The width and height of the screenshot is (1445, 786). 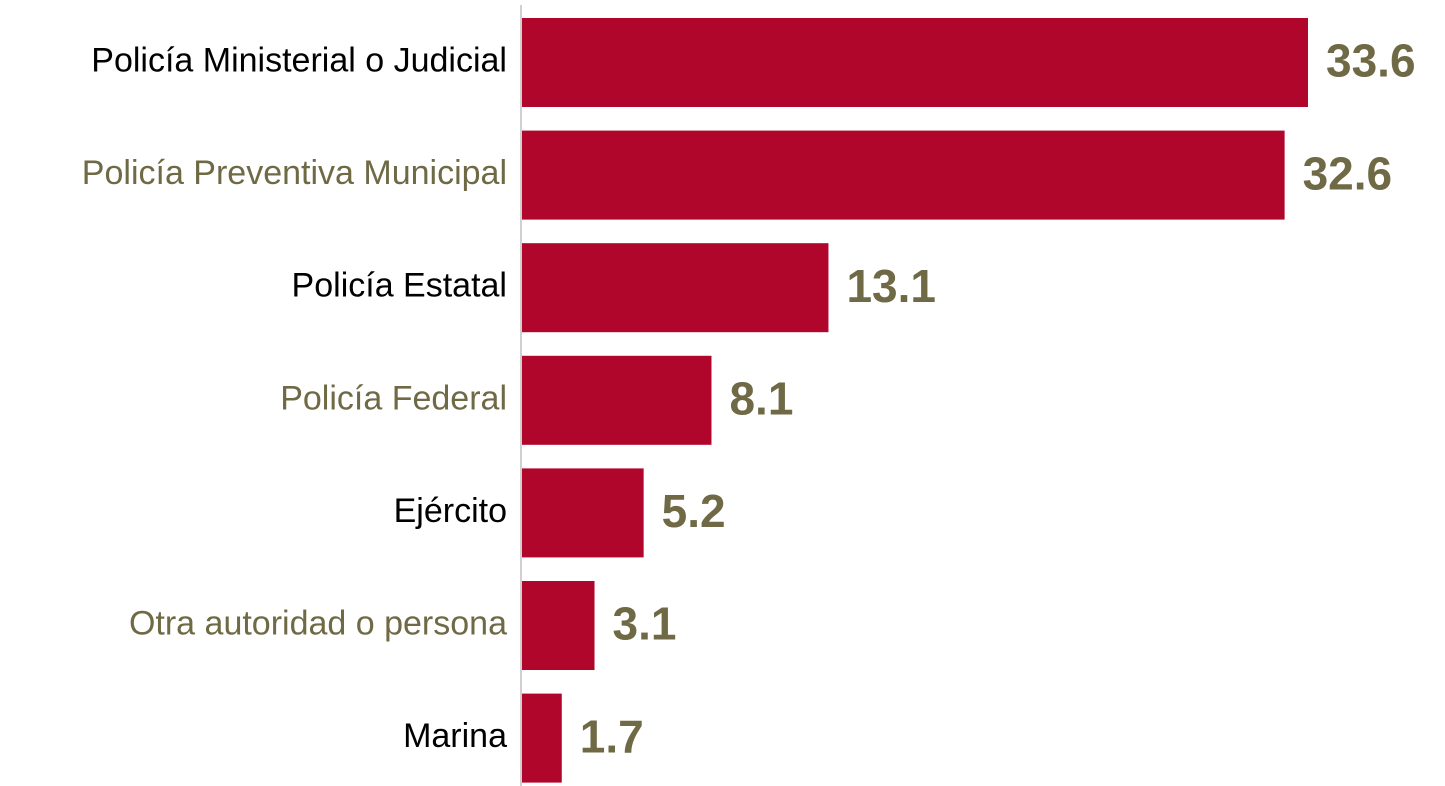 I want to click on category-label: Marina, so click(x=455, y=736).